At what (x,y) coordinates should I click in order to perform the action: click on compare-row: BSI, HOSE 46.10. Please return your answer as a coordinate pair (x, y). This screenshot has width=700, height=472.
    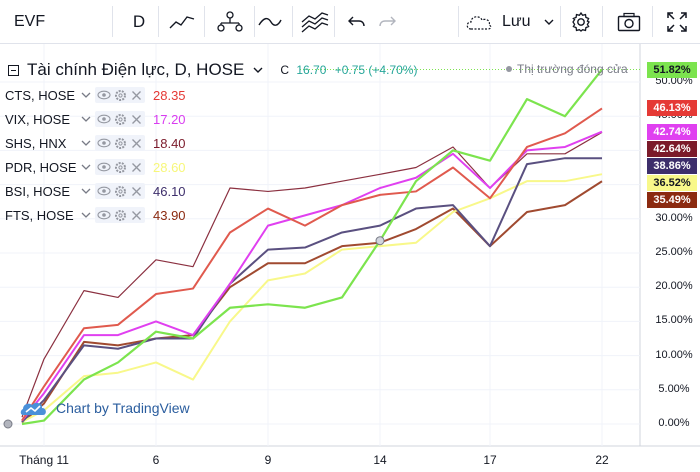
    Looking at the image, I should click on (95, 191).